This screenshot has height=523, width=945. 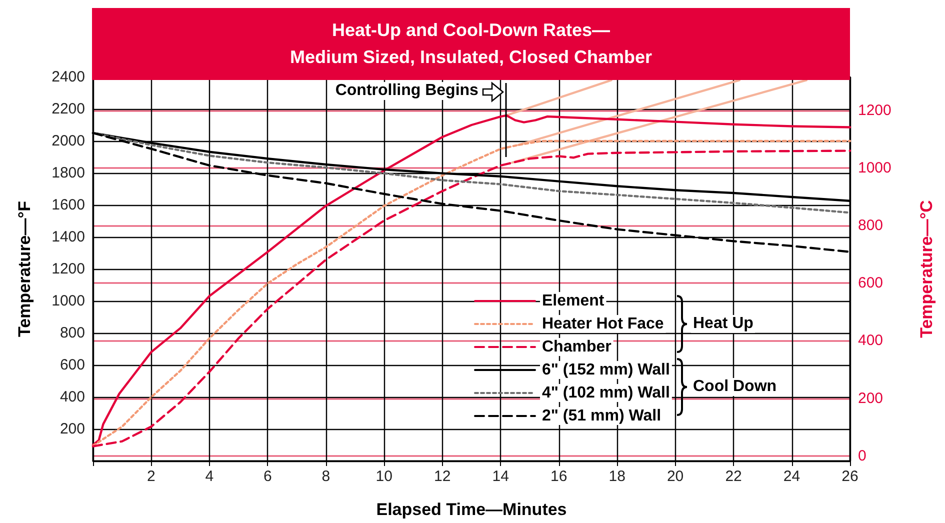 I want to click on y-axis-title: Temperature—°F, so click(x=24, y=269).